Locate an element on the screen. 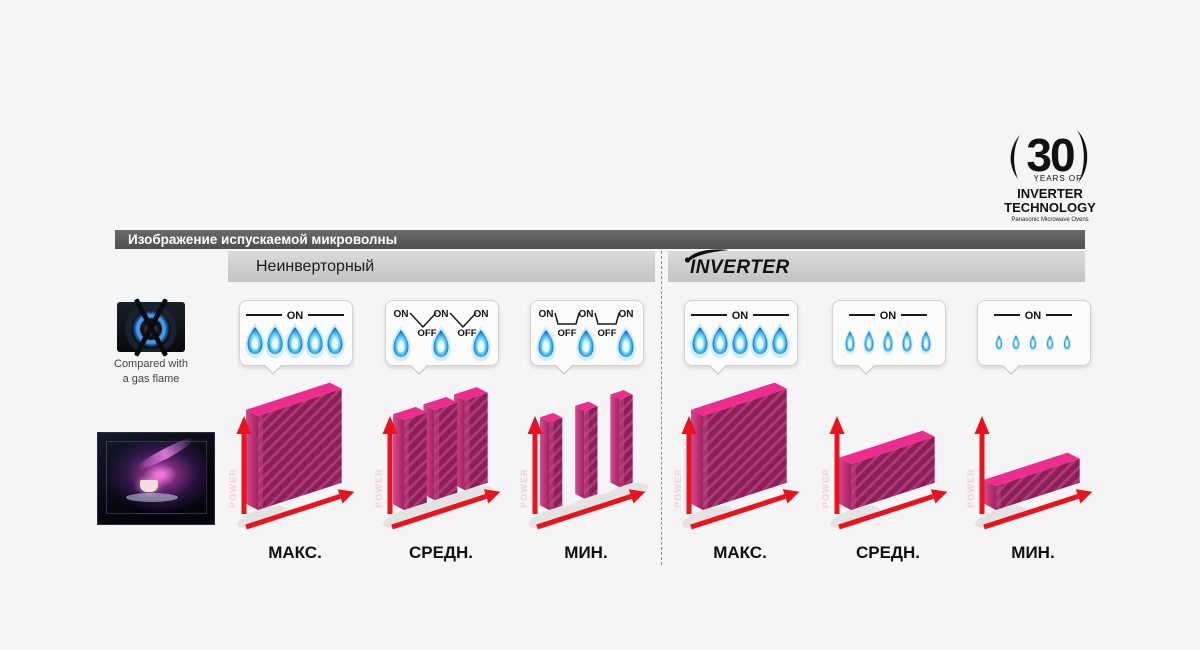 The width and height of the screenshot is (1200, 650). column-inverter-medium: ON POWER СРЕДН. is located at coordinates (888, 435).